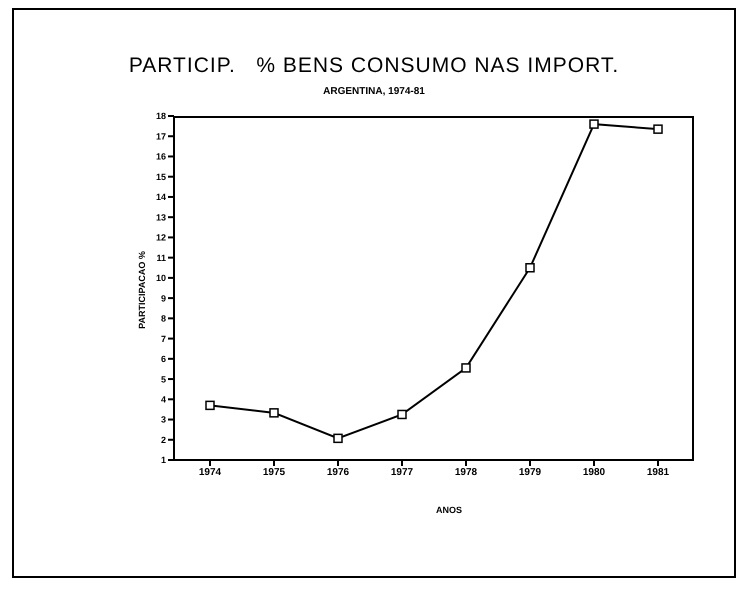 The width and height of the screenshot is (753, 615). Describe the element at coordinates (161, 157) in the screenshot. I see `y-tick-label: 16` at that location.